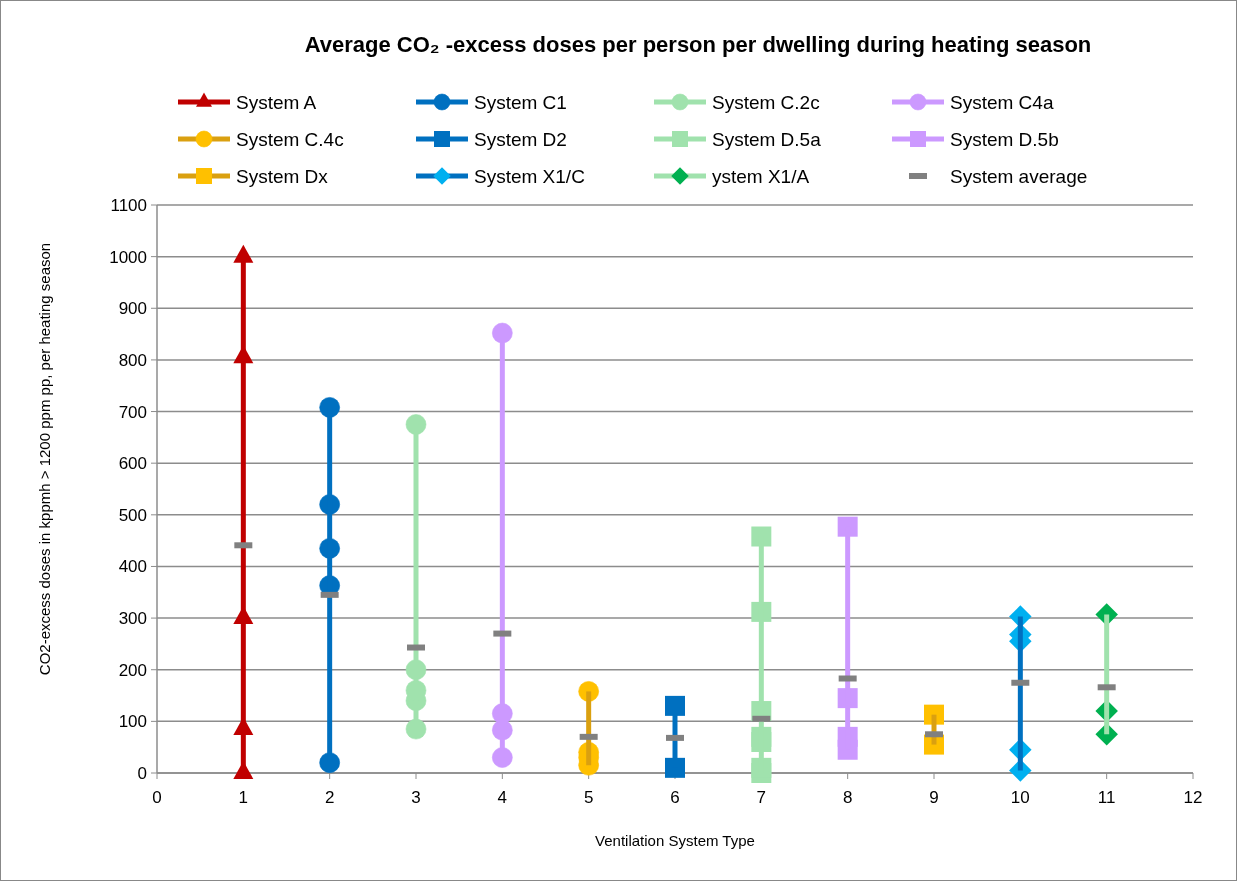 The width and height of the screenshot is (1239, 883). What do you see at coordinates (675, 840) in the screenshot?
I see `x-axis-title: Ventilation System Type` at bounding box center [675, 840].